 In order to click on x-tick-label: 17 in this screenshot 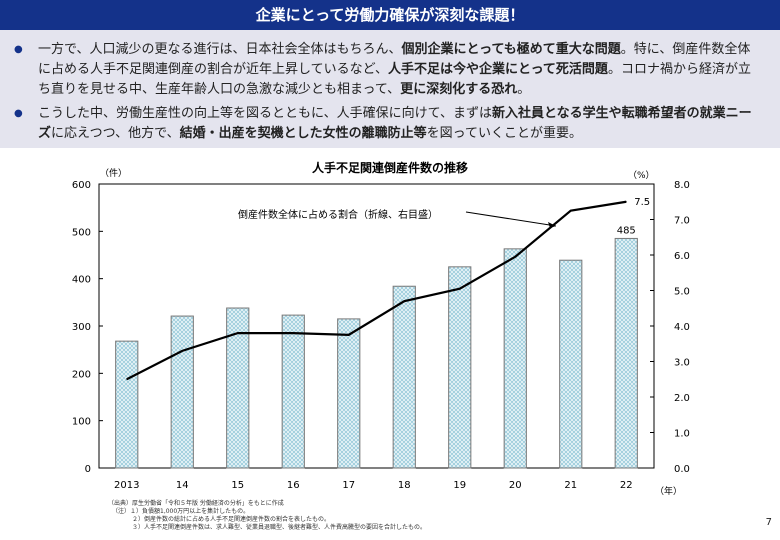, I will do `click(348, 485)`.